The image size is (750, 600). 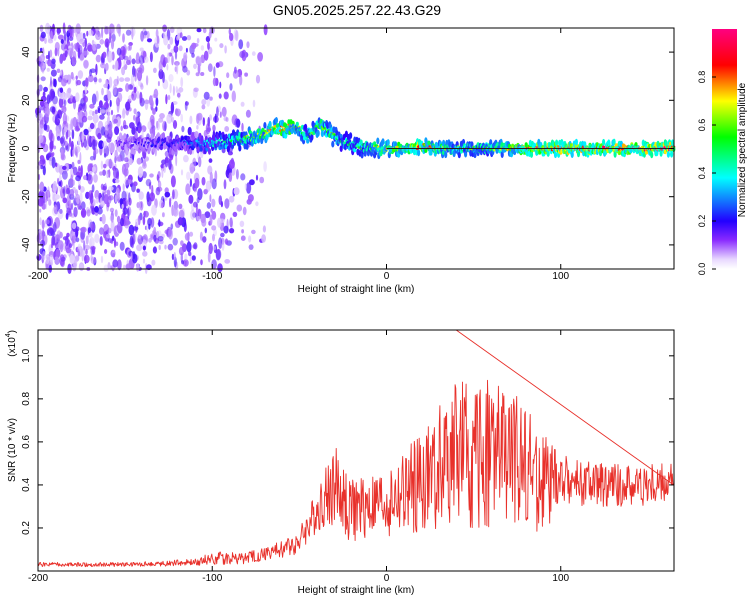 What do you see at coordinates (26, 442) in the screenshot?
I see `y-tick-label: 0.6` at bounding box center [26, 442].